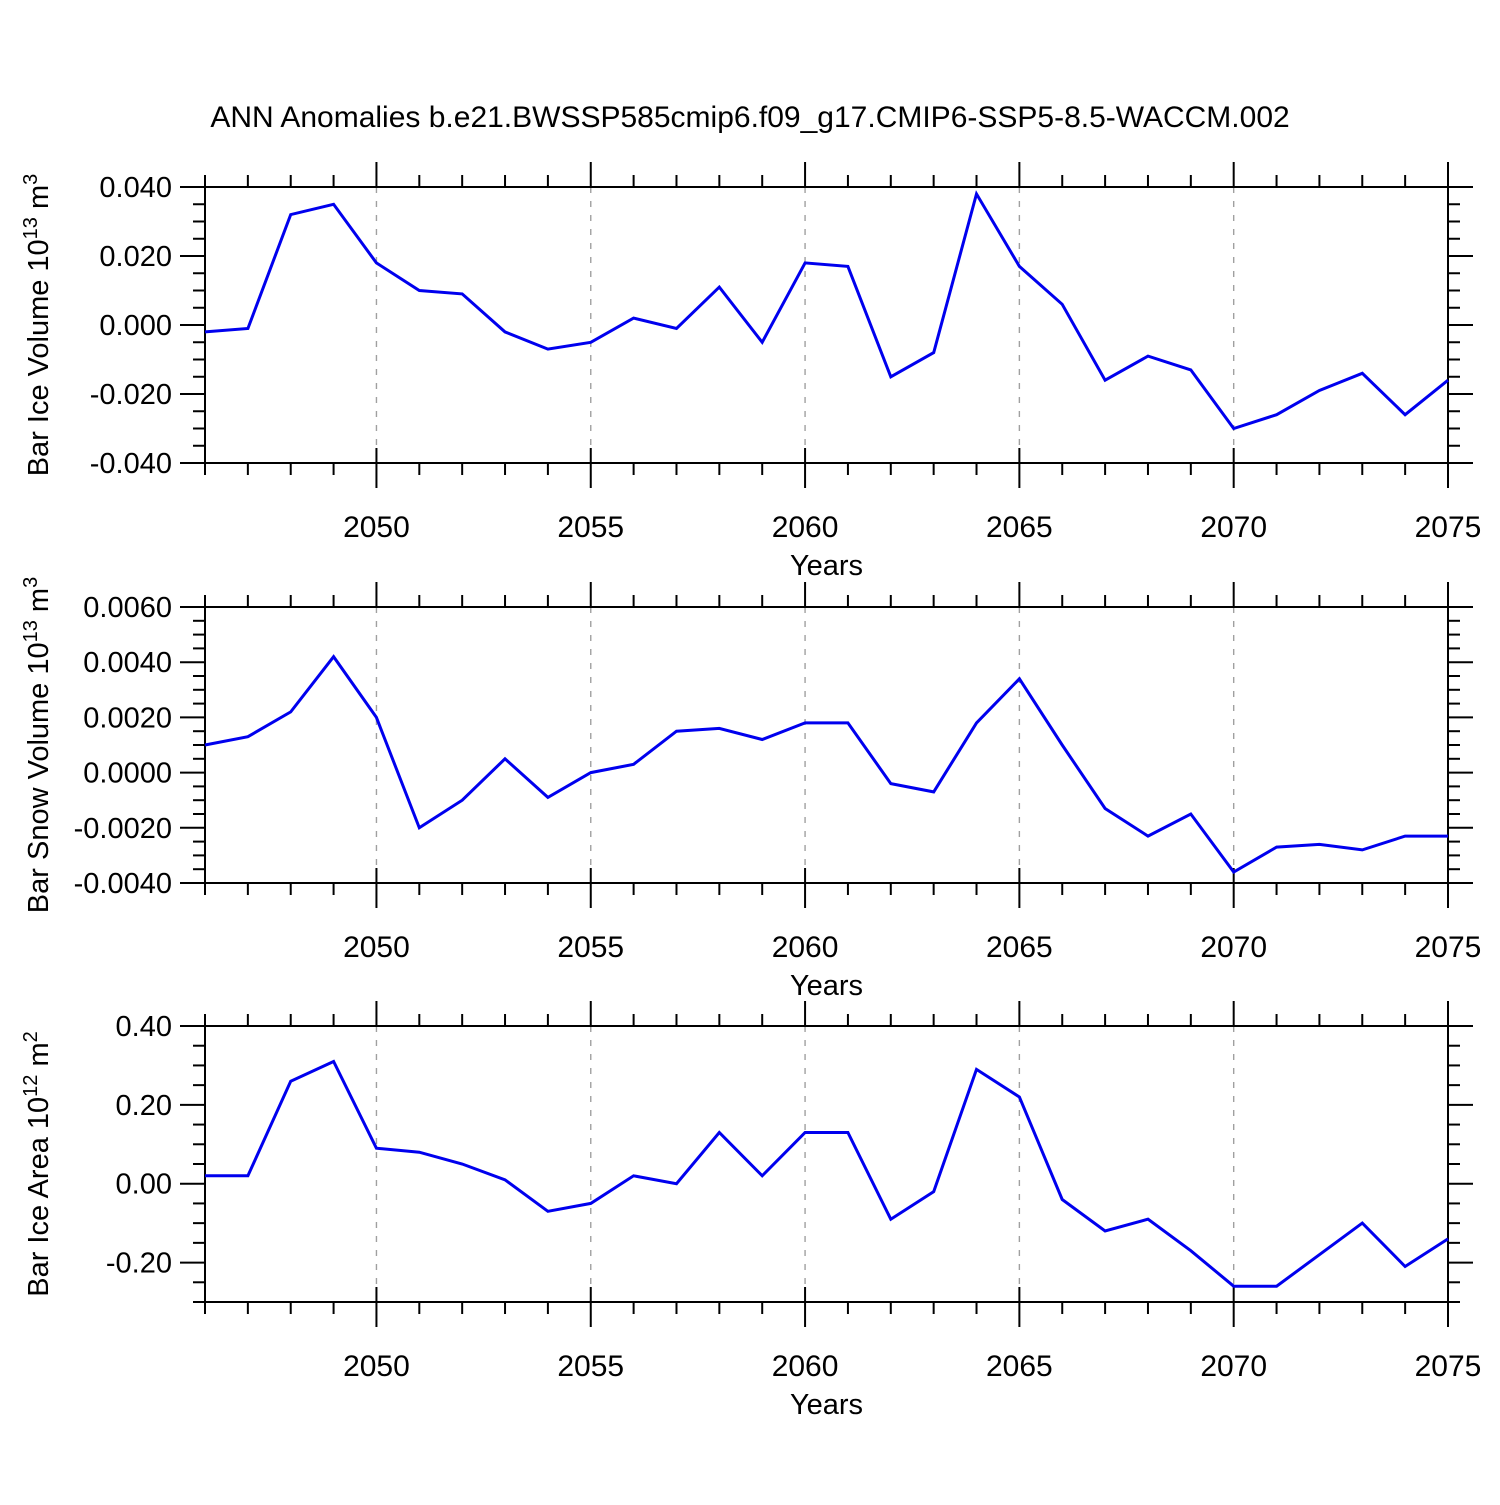 Image resolution: width=1500 pixels, height=1505 pixels. What do you see at coordinates (135, 257) in the screenshot?
I see `y-tick-label: 0.020` at bounding box center [135, 257].